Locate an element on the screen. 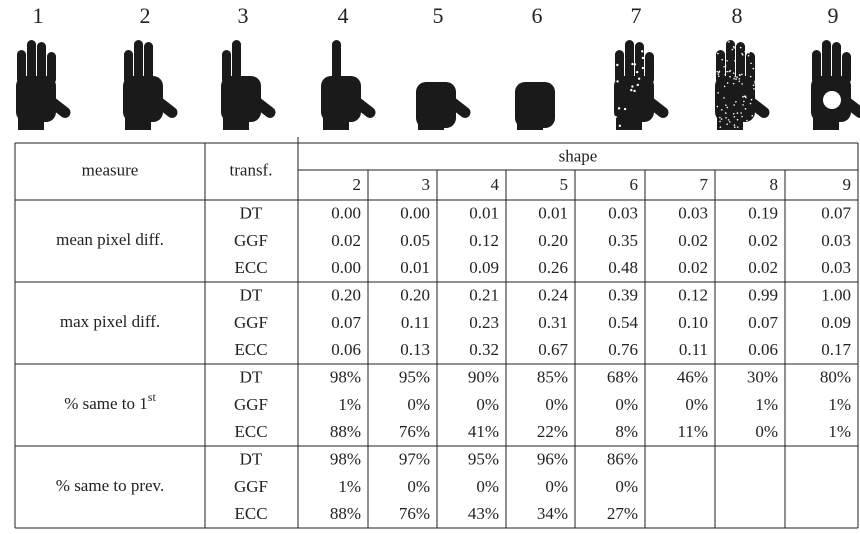 The image size is (860, 534). header-cell: 9 is located at coordinates (847, 184).